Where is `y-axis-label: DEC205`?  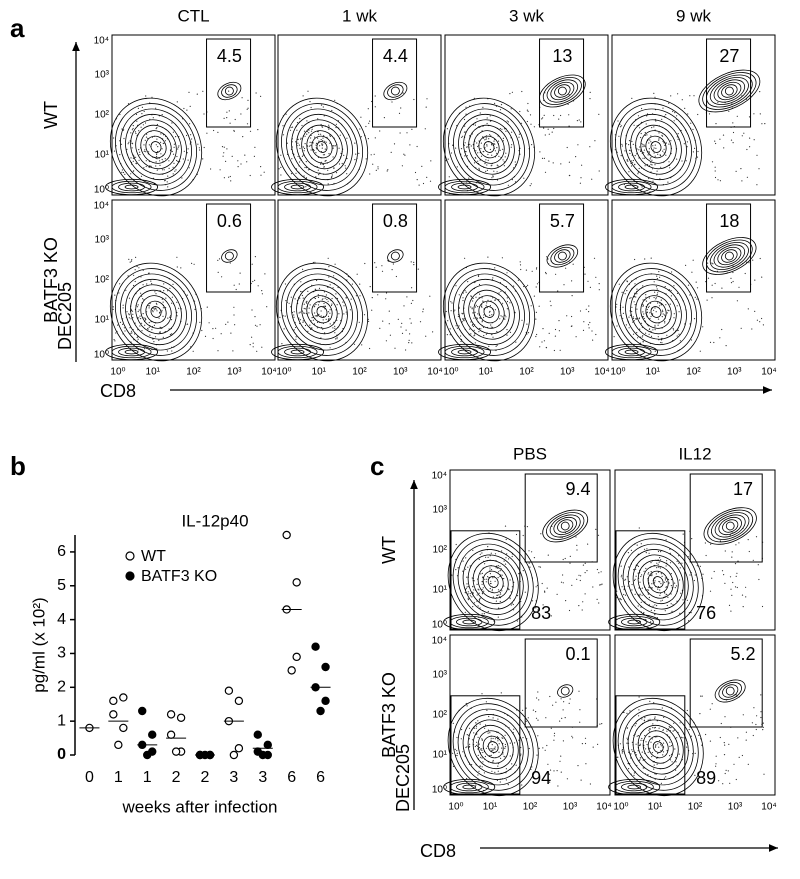
y-axis-label: DEC205 is located at coordinates (65, 316).